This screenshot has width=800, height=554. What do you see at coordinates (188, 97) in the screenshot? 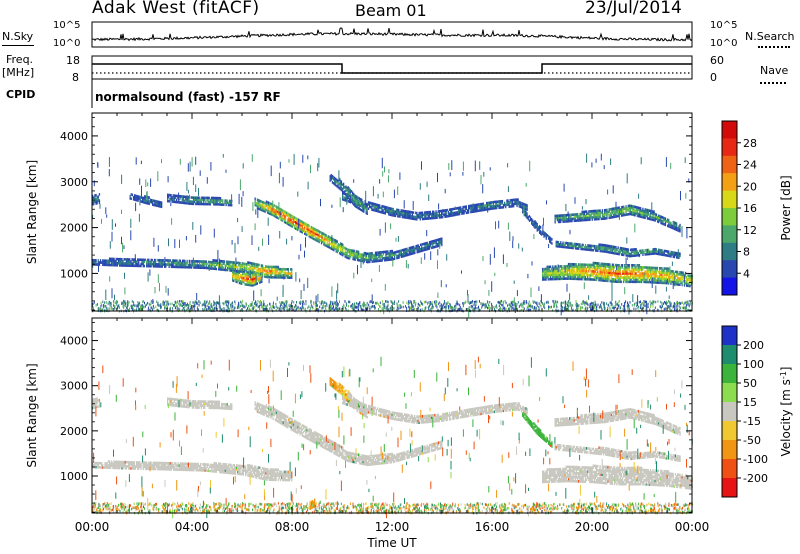
I see `cpid-text: normalsound (fast) -157 RF` at bounding box center [188, 97].